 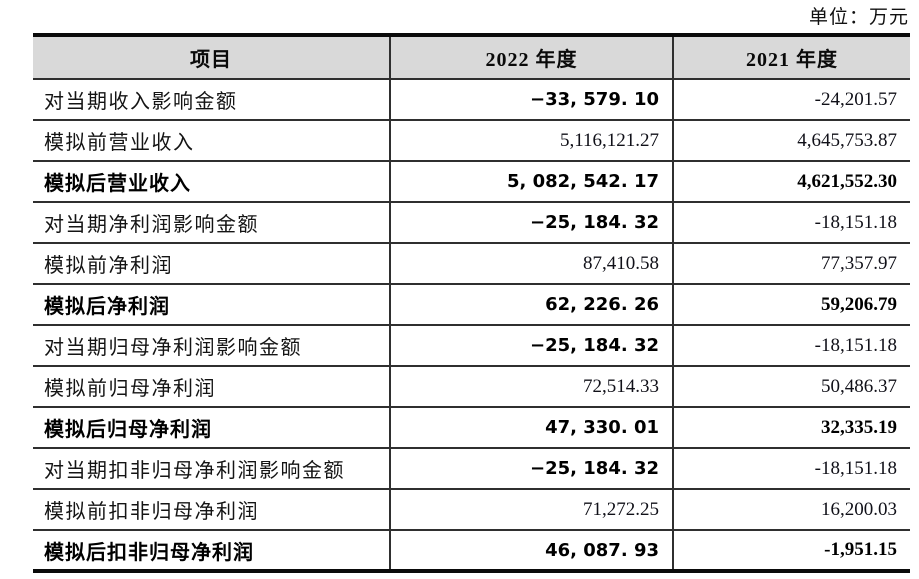 What do you see at coordinates (531, 509) in the screenshot?
I see `value-2022: 71,272.25` at bounding box center [531, 509].